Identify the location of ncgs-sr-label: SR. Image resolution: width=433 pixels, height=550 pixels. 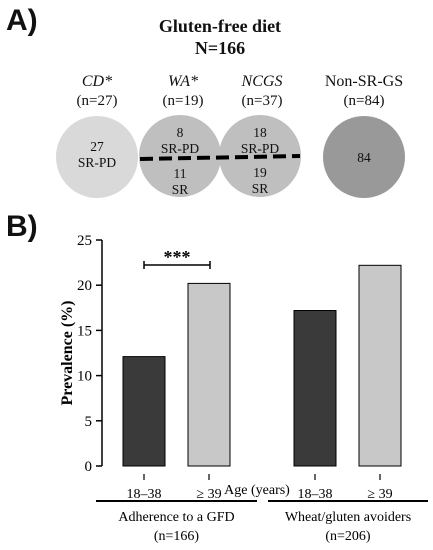
(260, 188).